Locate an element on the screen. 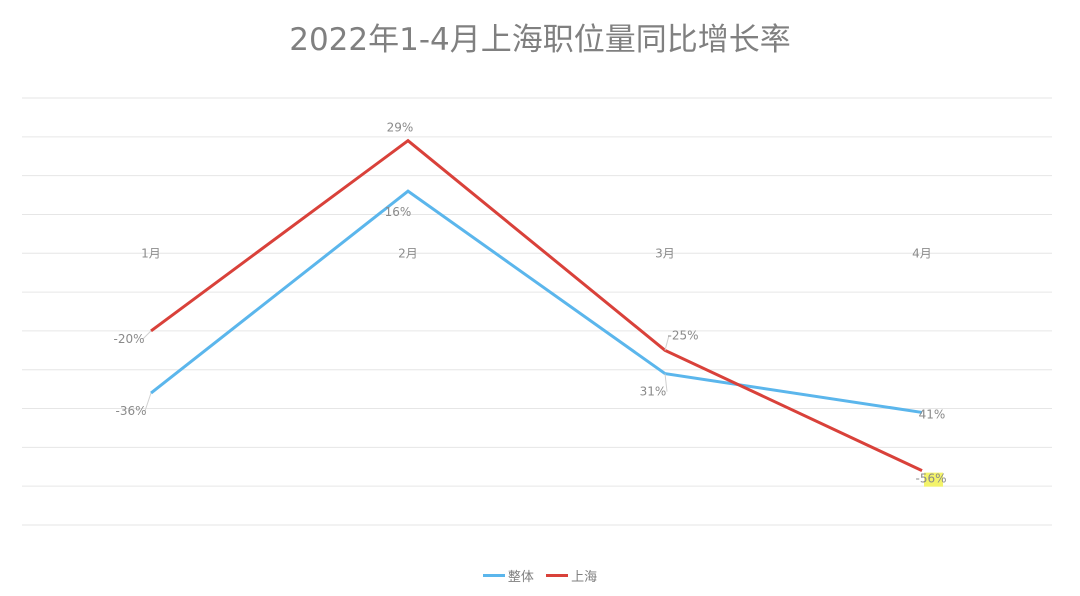 This screenshot has height=596, width=1080. legend-item-shanghai: 上海 is located at coordinates (571, 575).